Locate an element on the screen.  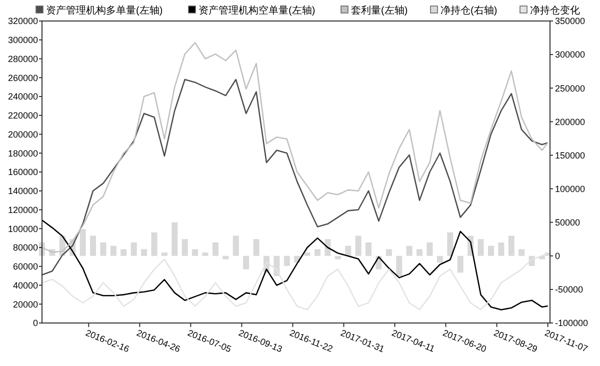
line-series is located at coordinates (294, 281).